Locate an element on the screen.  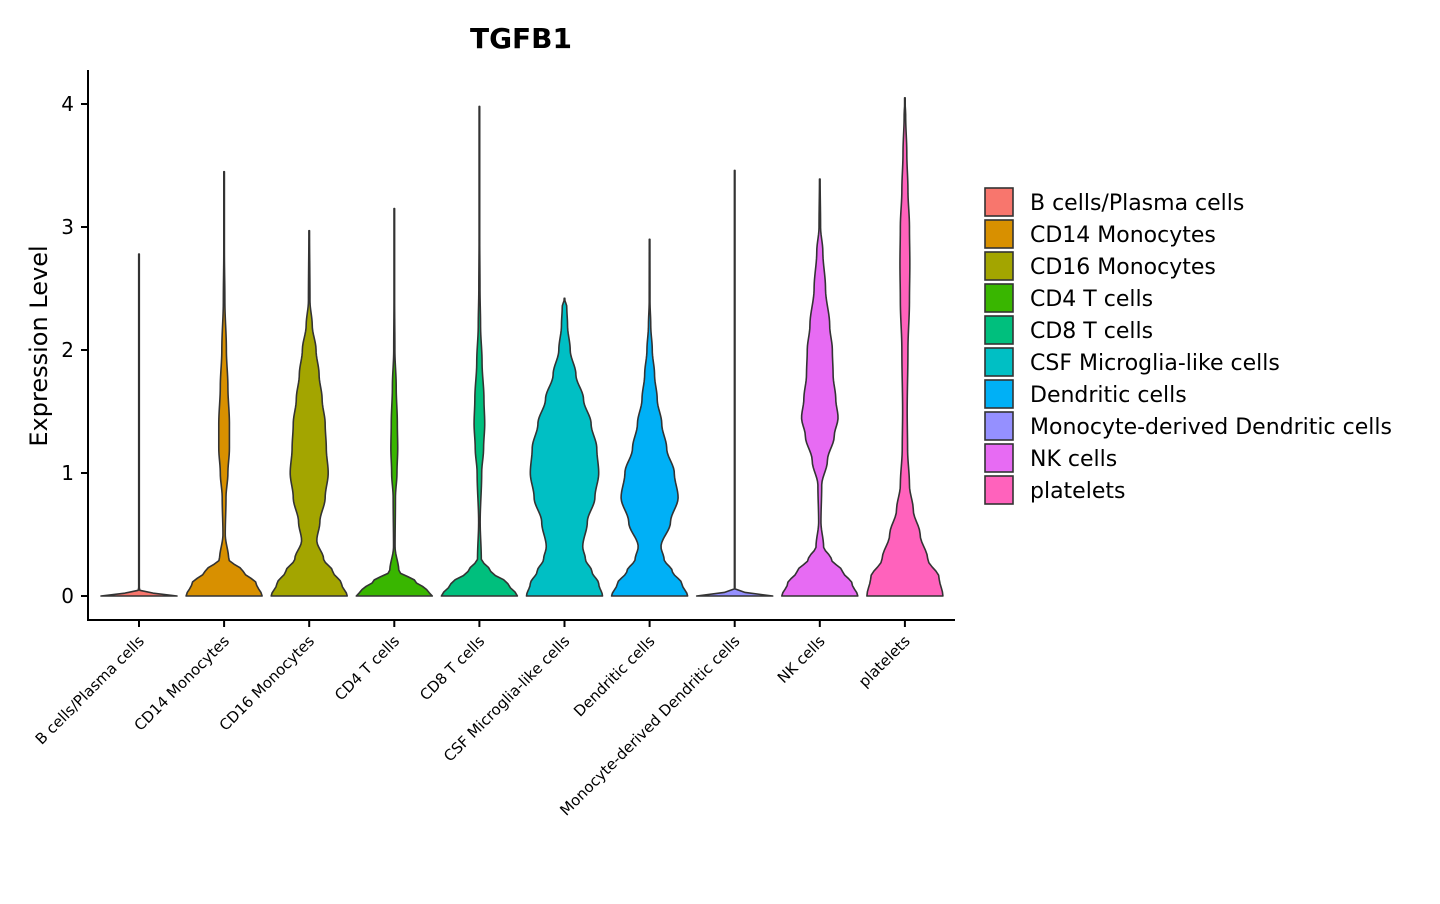
legend-label: CD4 T cells is located at coordinates (1091, 299).